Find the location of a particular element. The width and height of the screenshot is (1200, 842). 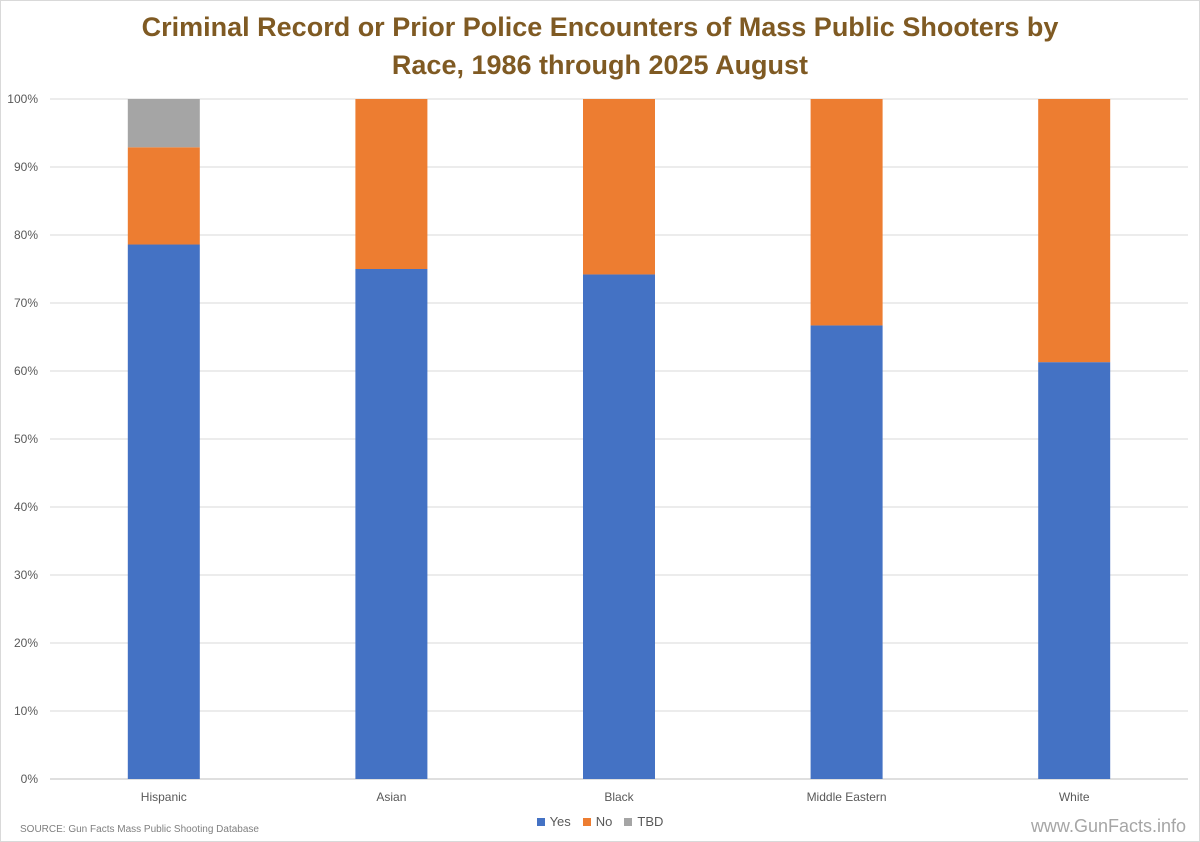

x-tick-label: Middle Eastern is located at coordinates (847, 797).